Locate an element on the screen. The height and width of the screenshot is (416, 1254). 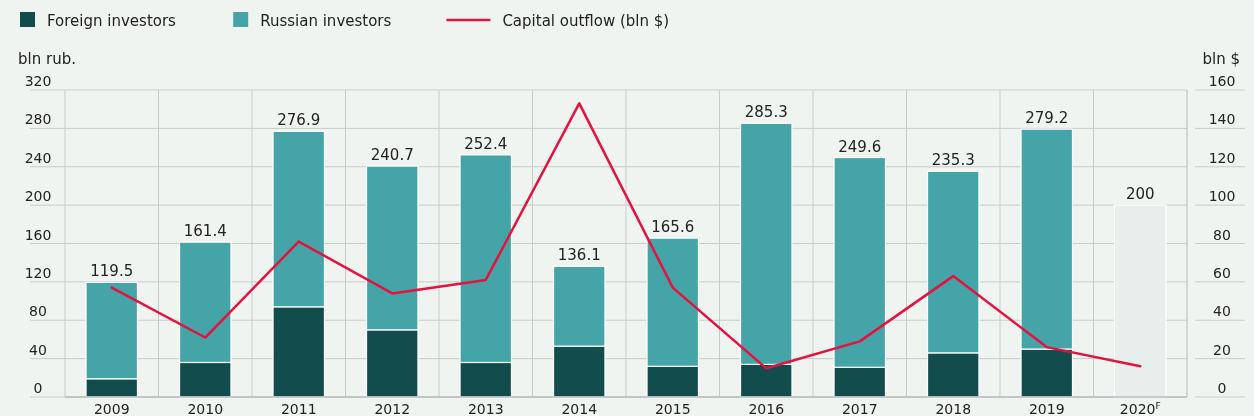
total-label: 249.6 is located at coordinates (860, 146).